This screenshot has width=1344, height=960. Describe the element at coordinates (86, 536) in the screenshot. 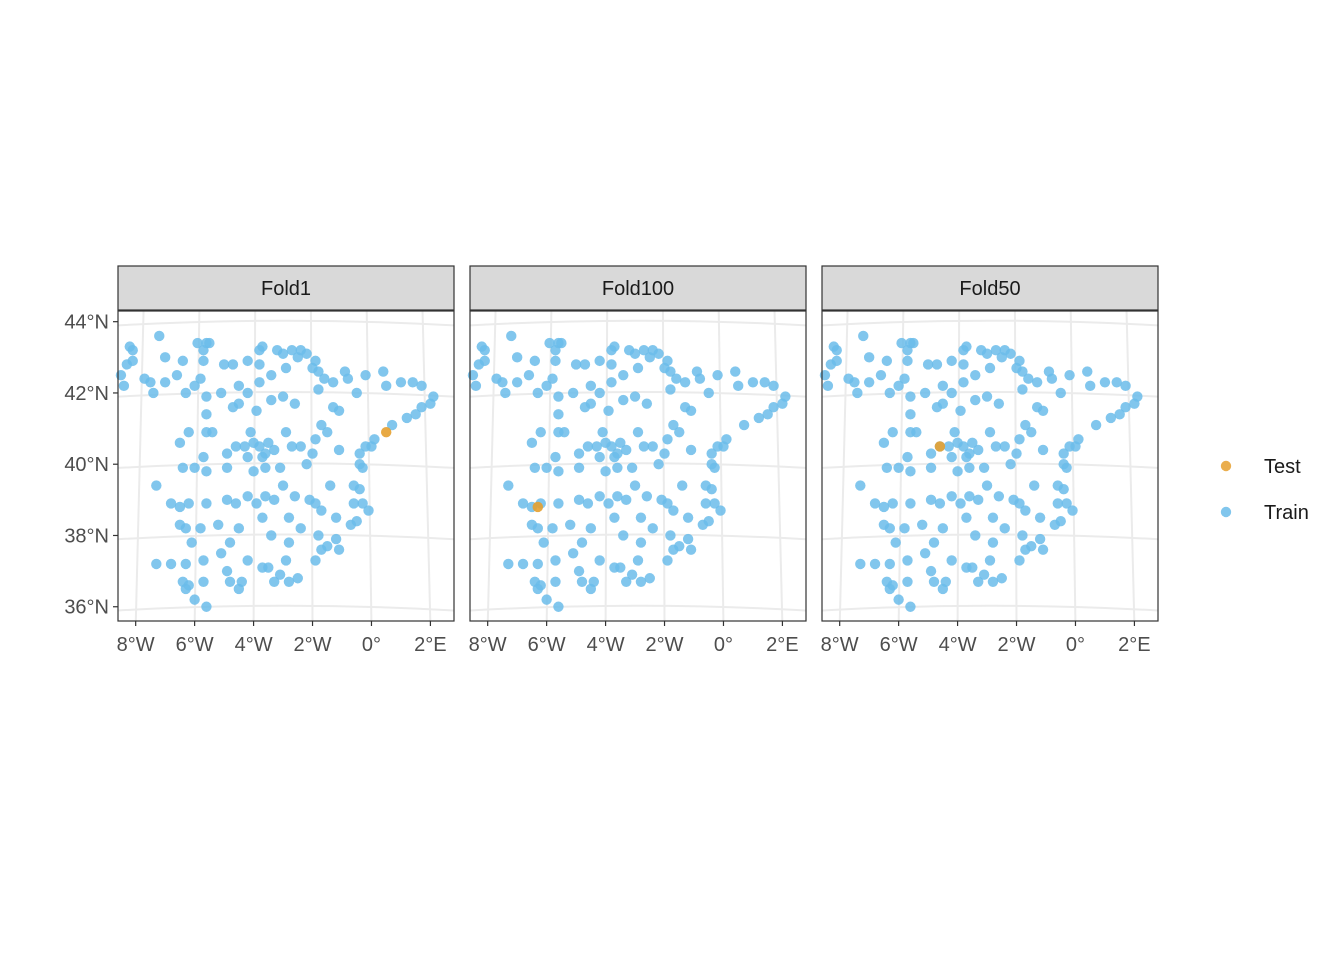

I see `y-tick-label: 38°N` at that location.